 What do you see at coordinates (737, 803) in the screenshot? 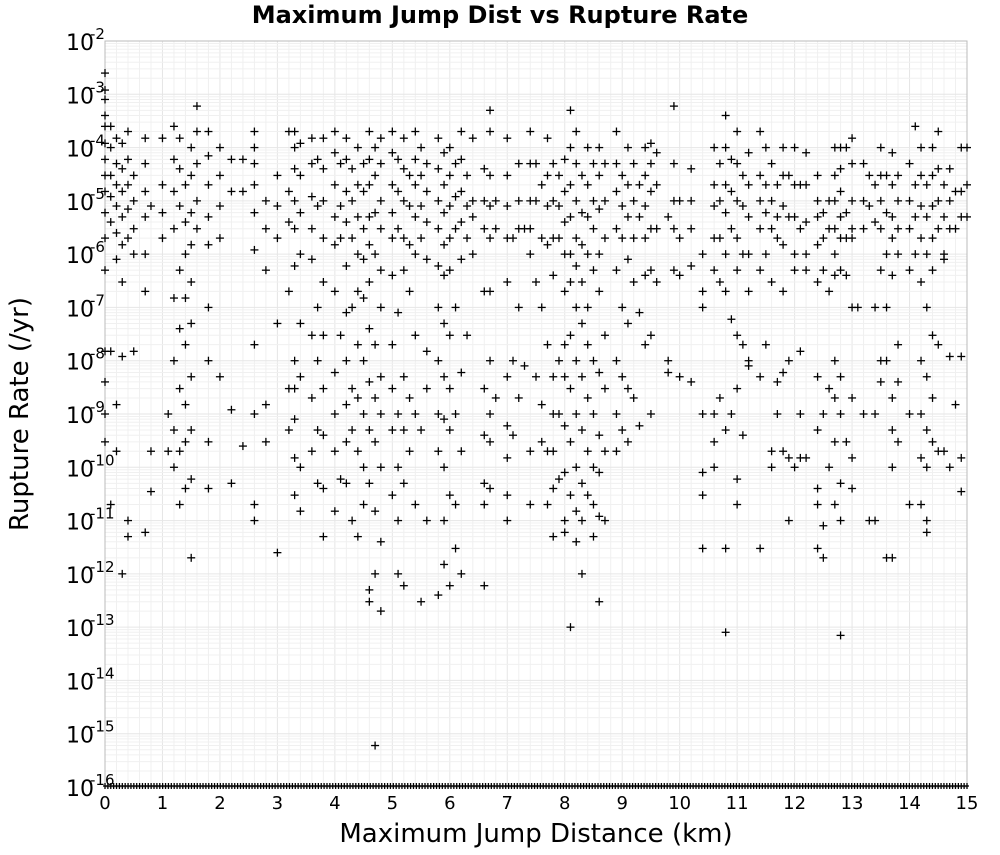
I see `x-tick-label: 11` at bounding box center [737, 803].